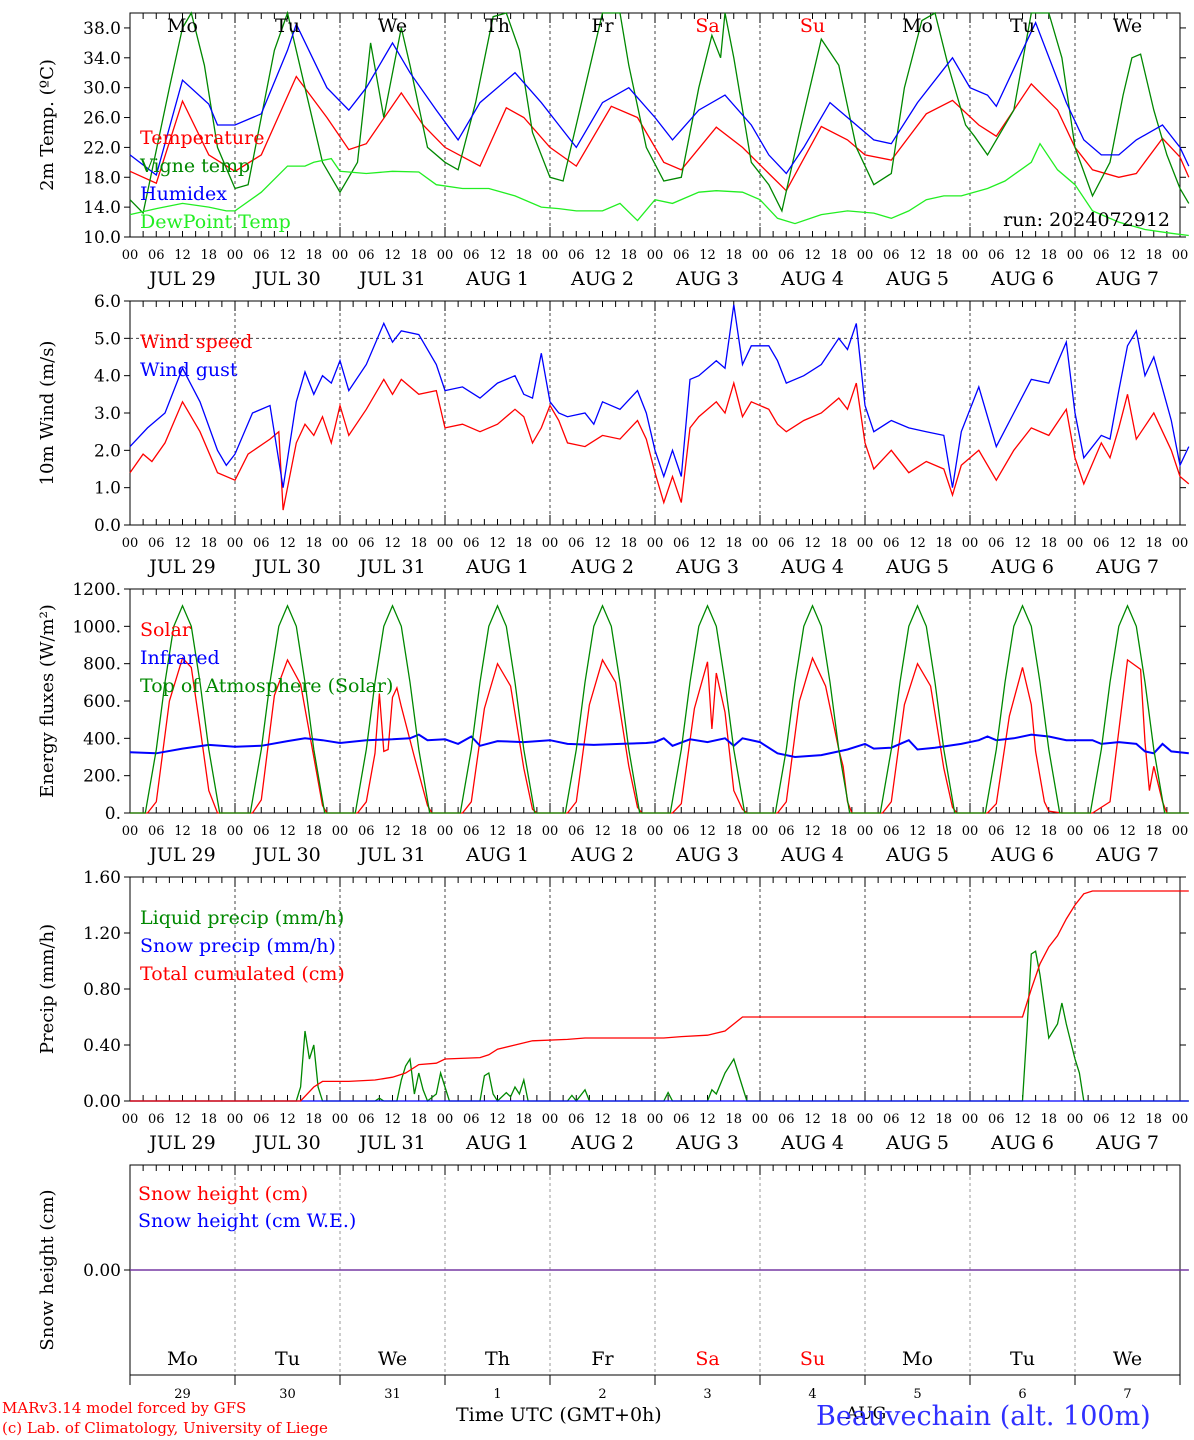  What do you see at coordinates (1127, 26) in the screenshot?
I see `weekday-label: We` at bounding box center [1127, 26].